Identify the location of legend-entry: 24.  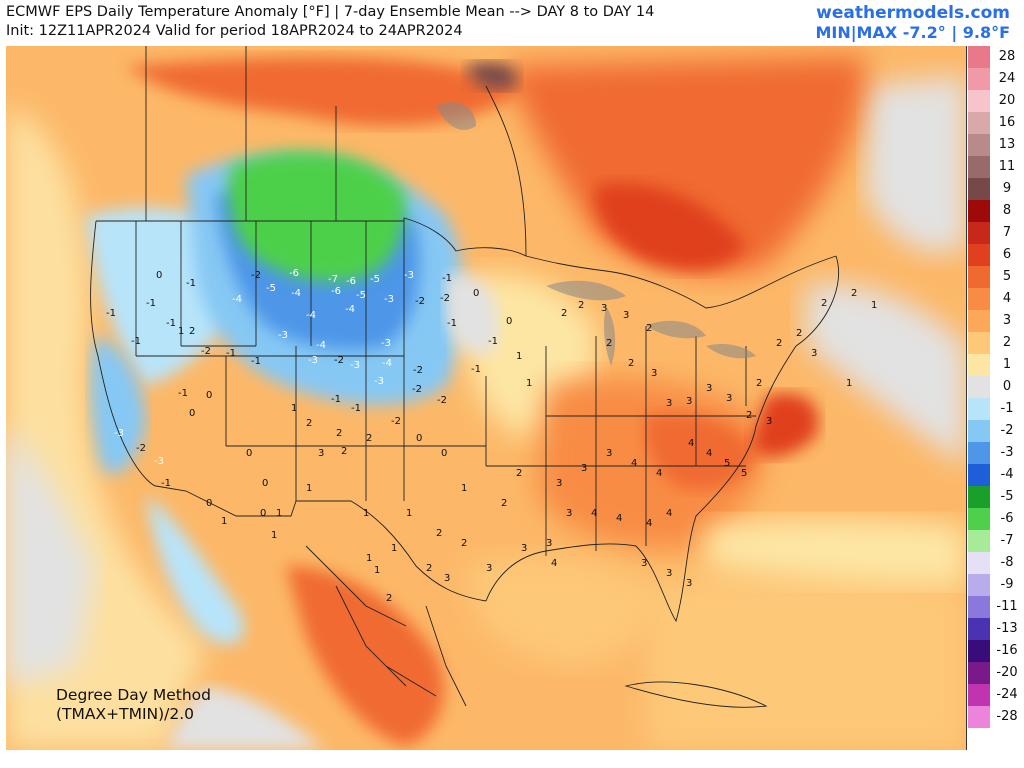
(996, 79).